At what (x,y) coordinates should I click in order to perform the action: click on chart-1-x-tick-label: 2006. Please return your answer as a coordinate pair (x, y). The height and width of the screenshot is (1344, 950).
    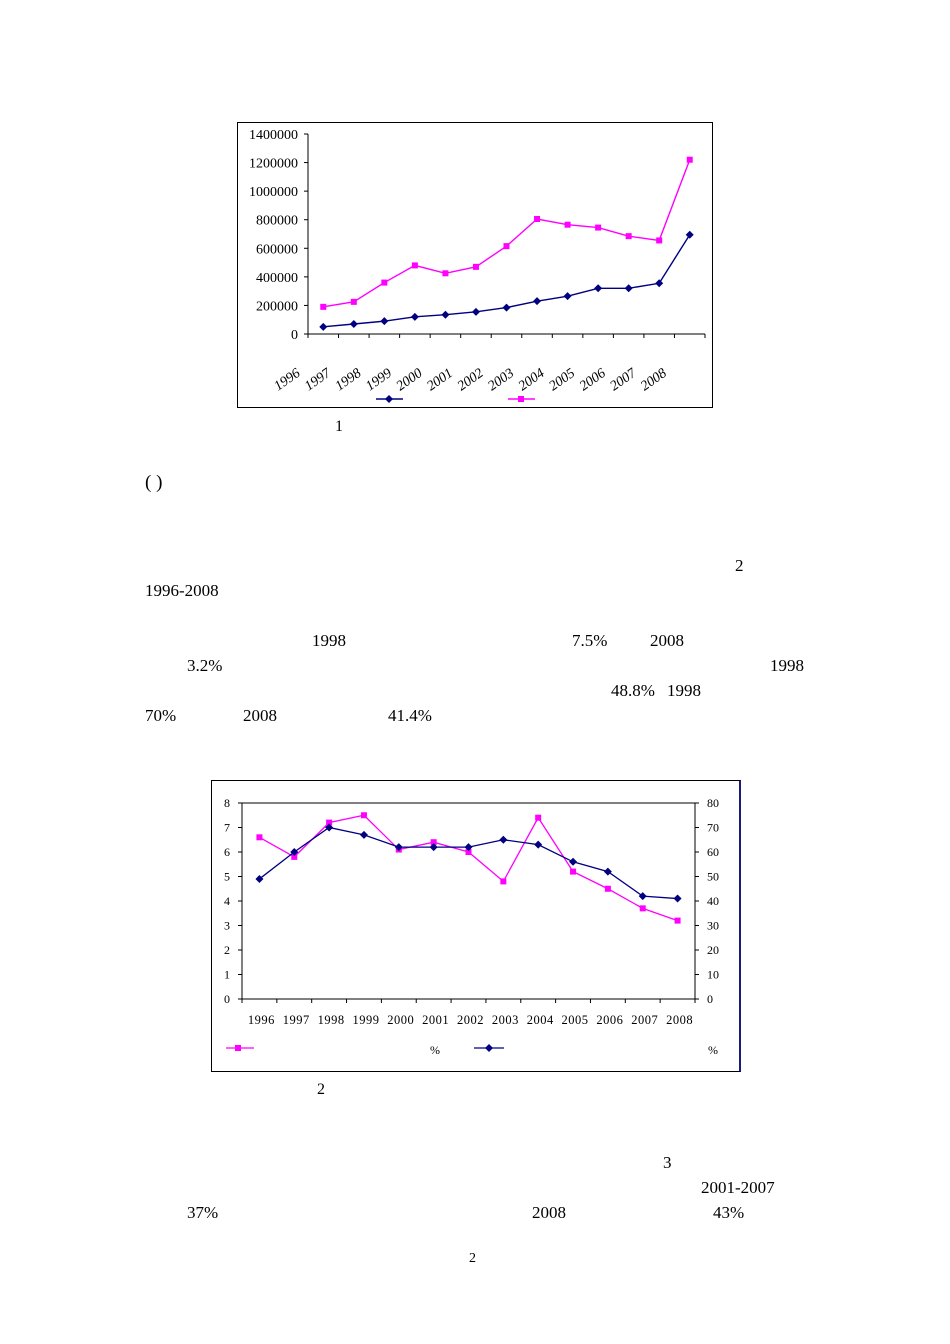
    Looking at the image, I should click on (593, 380).